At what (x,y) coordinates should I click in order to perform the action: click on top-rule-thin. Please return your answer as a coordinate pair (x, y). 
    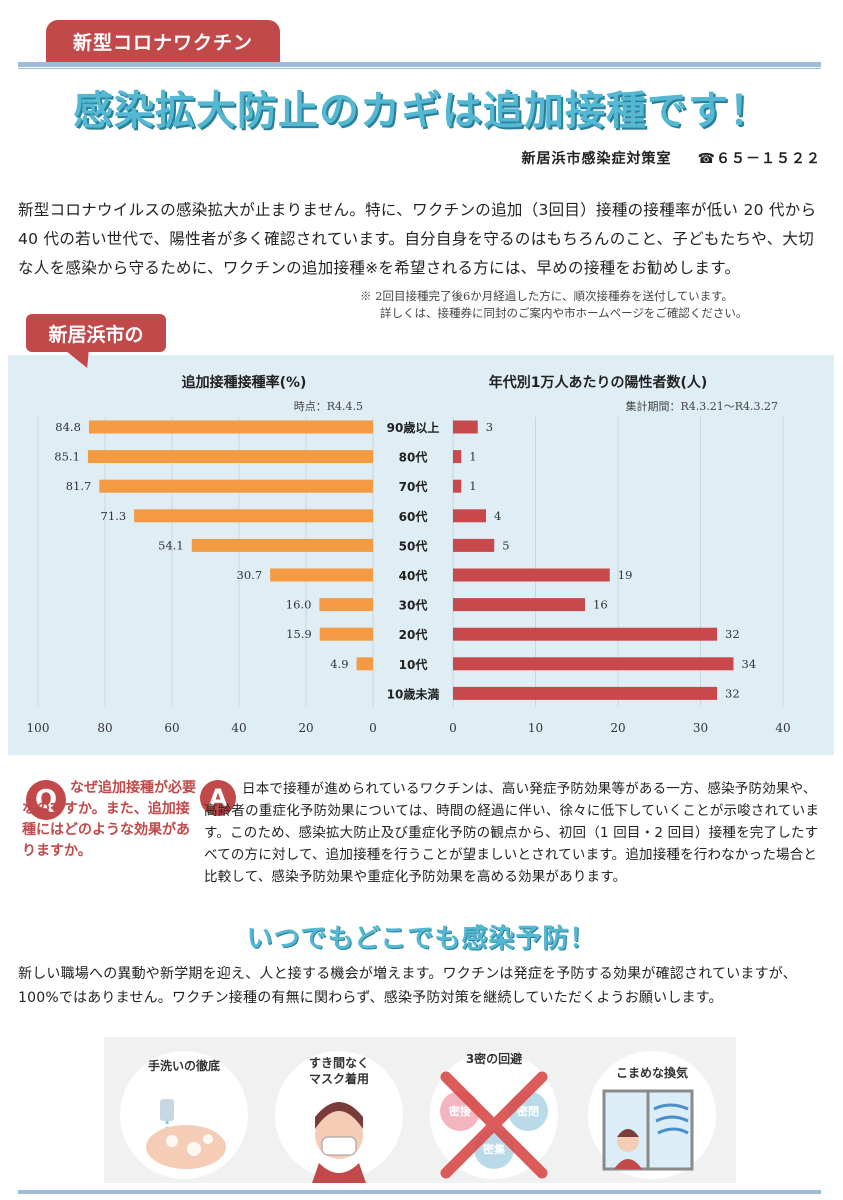
    Looking at the image, I should click on (419, 68).